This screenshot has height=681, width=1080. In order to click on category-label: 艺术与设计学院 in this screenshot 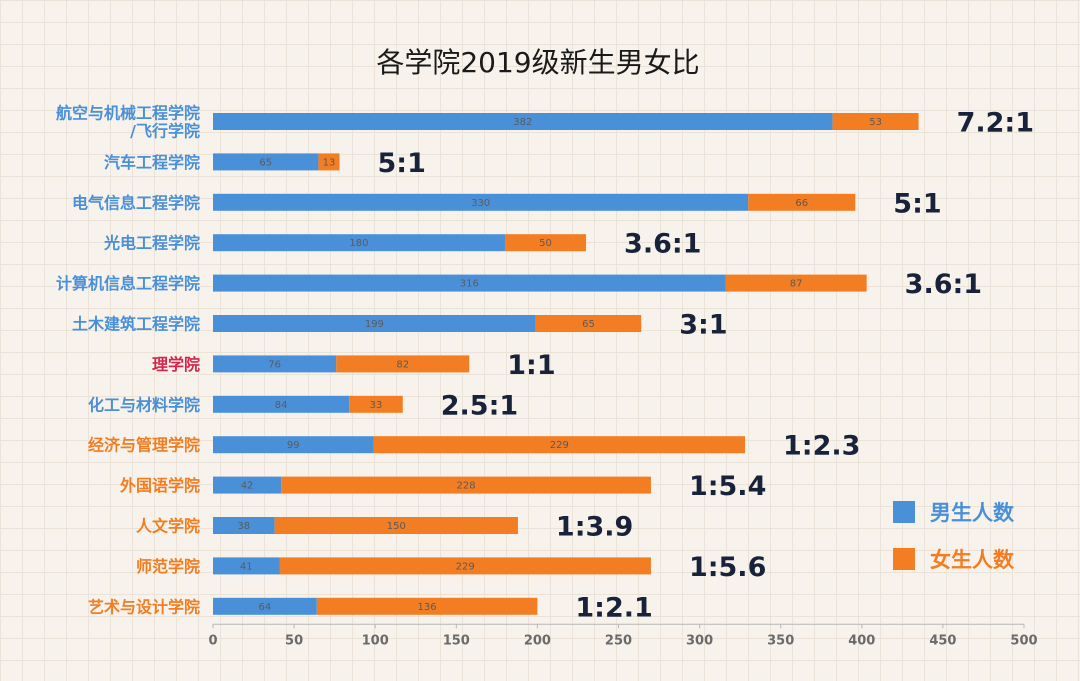, I will do `click(144, 606)`.